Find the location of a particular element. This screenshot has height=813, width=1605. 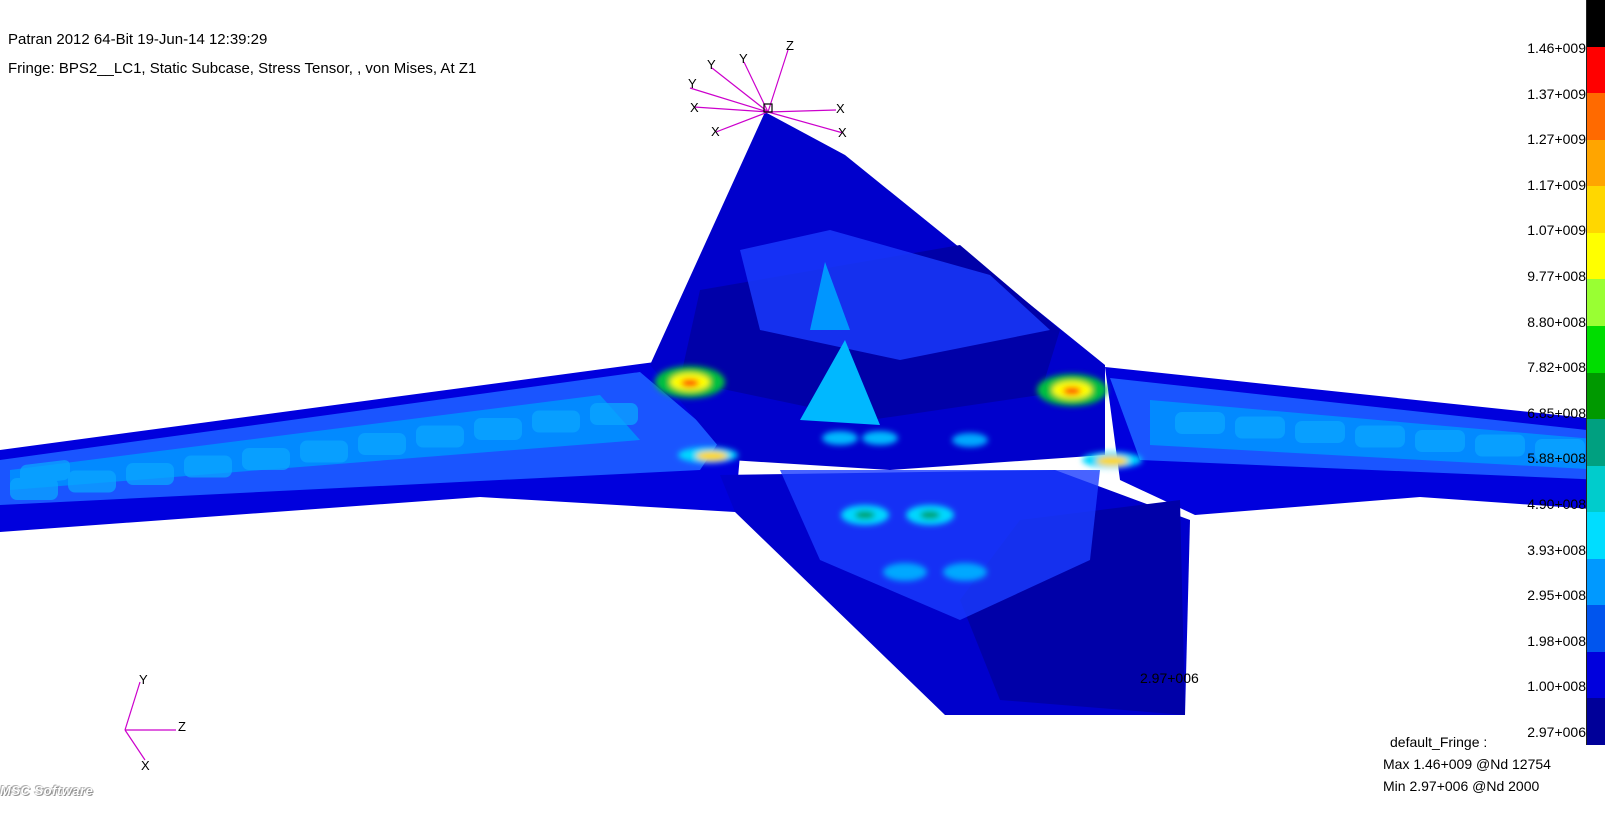

legend-label: 3.93+008 is located at coordinates (1556, 549).